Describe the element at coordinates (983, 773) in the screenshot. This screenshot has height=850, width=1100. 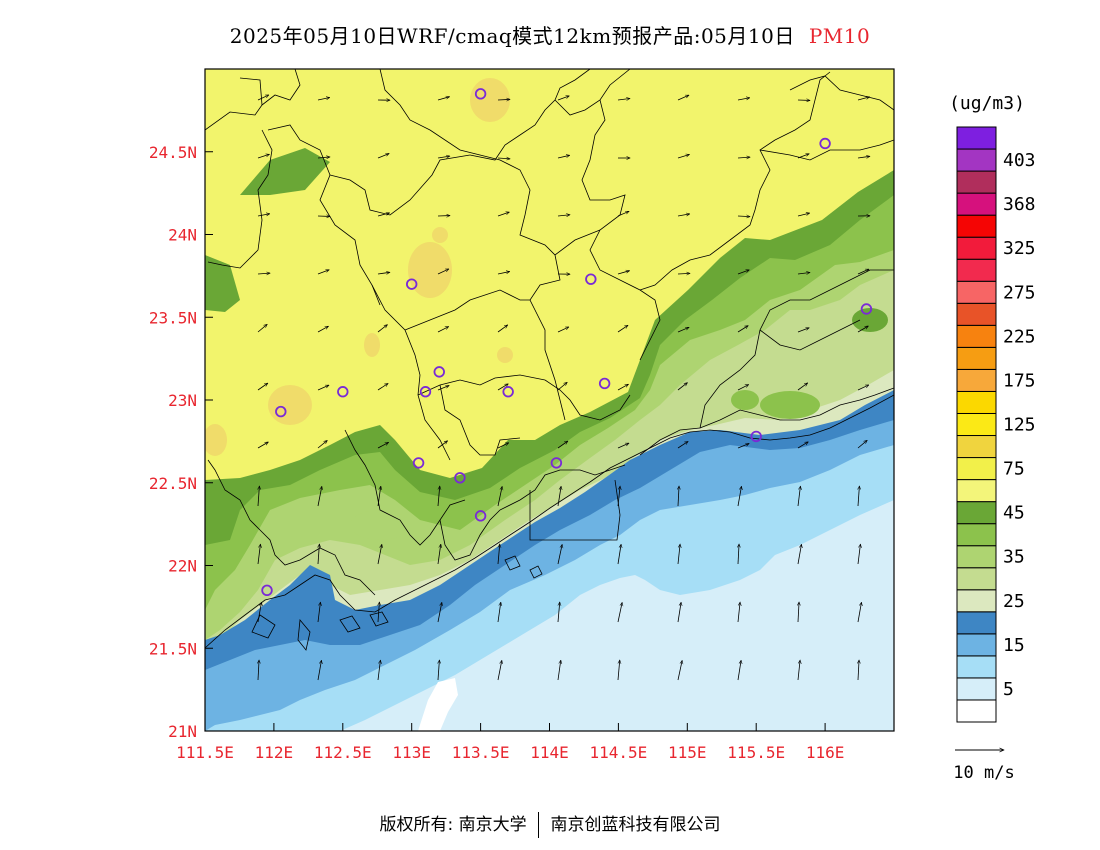
I see `wind-reference-label: 10 m/s` at that location.